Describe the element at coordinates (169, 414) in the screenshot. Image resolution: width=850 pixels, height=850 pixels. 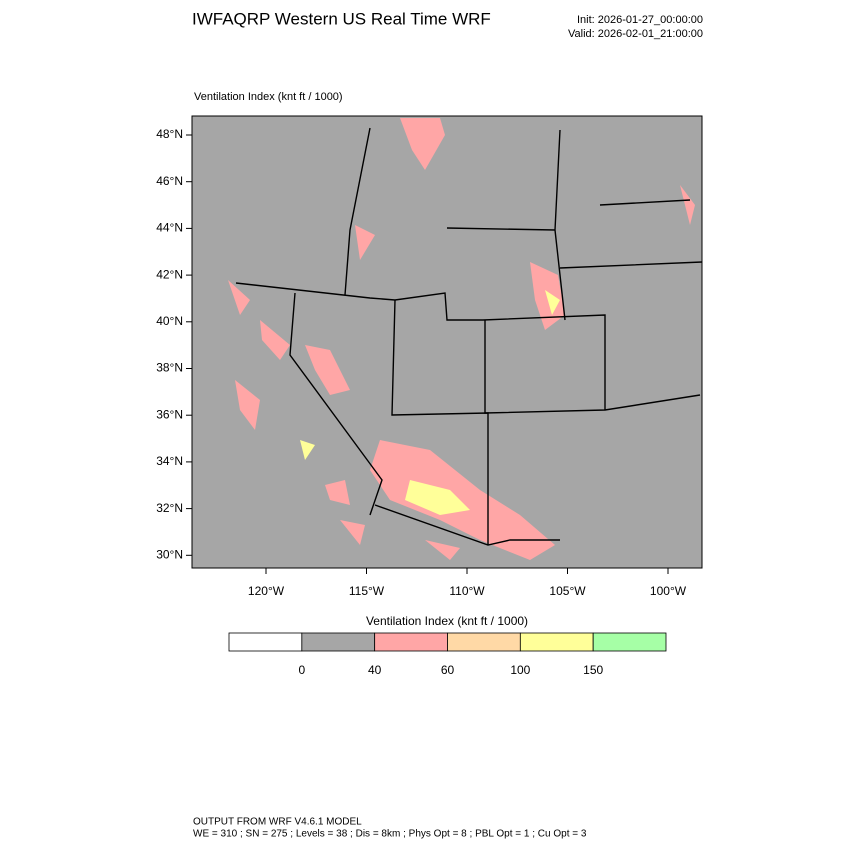
I see `lat-tick-label: 36°N` at that location.